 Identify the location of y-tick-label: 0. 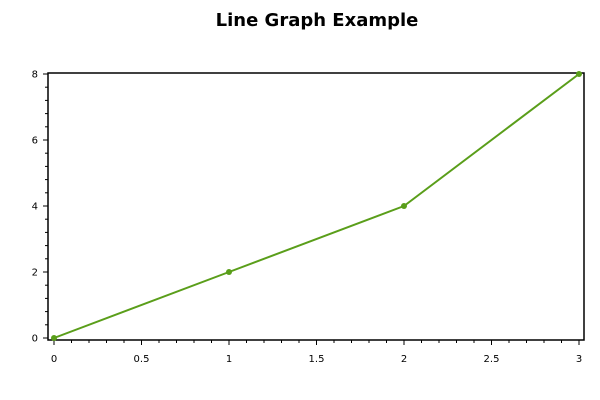
(35, 339).